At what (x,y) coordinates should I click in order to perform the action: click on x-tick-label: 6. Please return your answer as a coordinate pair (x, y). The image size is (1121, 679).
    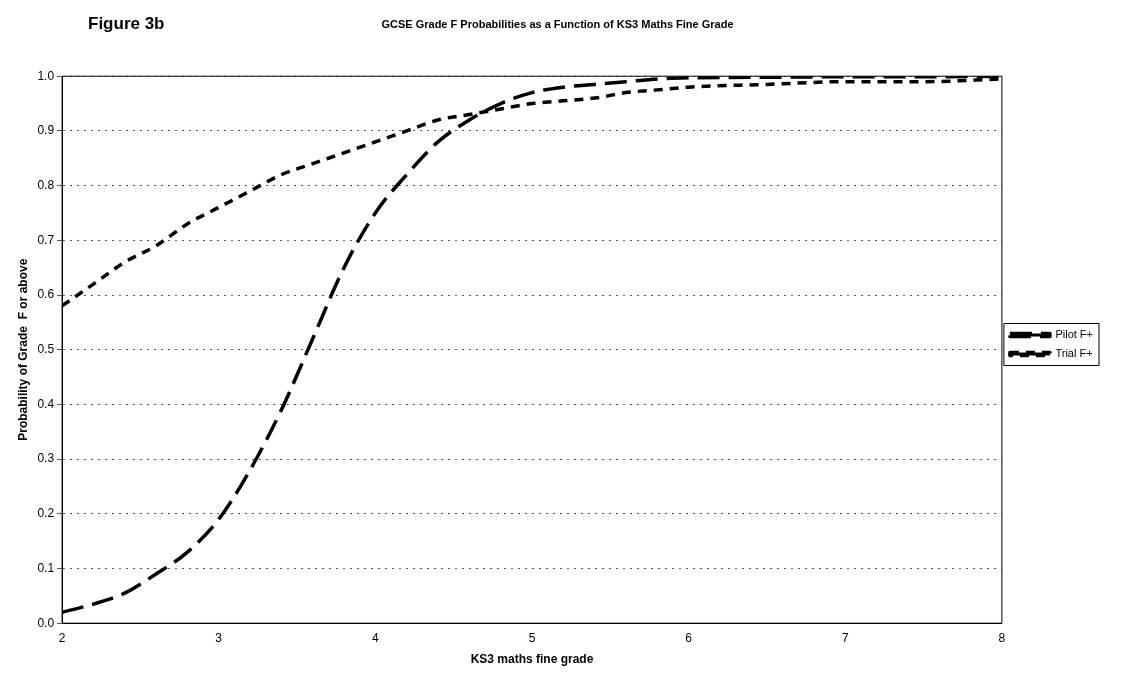
    Looking at the image, I should click on (689, 637).